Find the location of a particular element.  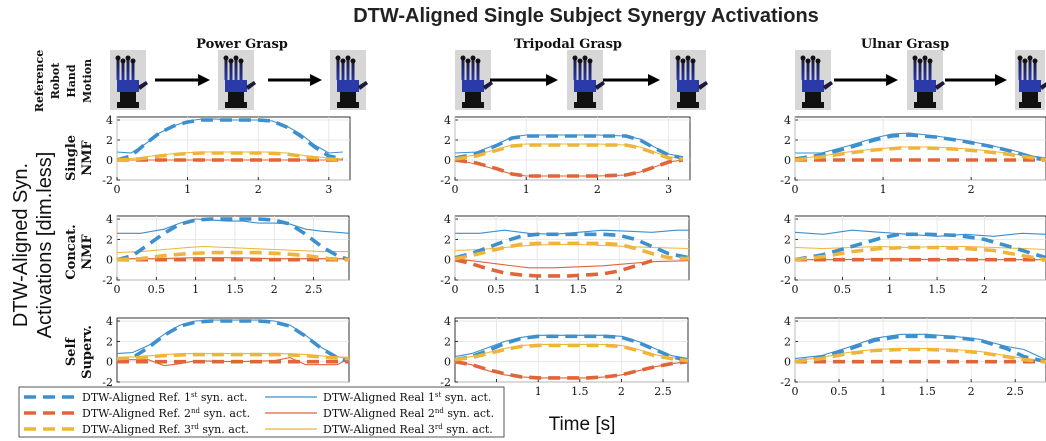

column-title-power: Power Grasp is located at coordinates (242, 44).